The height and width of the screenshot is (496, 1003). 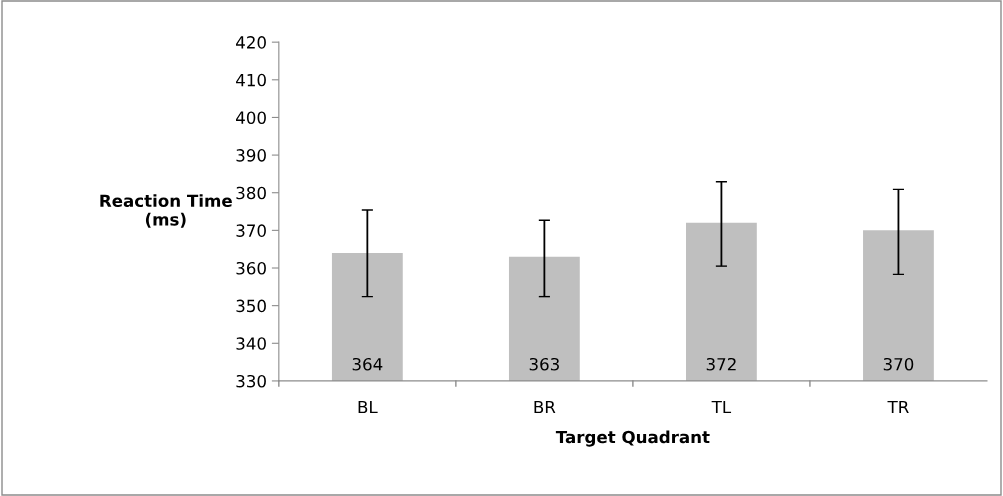 What do you see at coordinates (898, 364) in the screenshot?
I see `data-label: 370` at bounding box center [898, 364].